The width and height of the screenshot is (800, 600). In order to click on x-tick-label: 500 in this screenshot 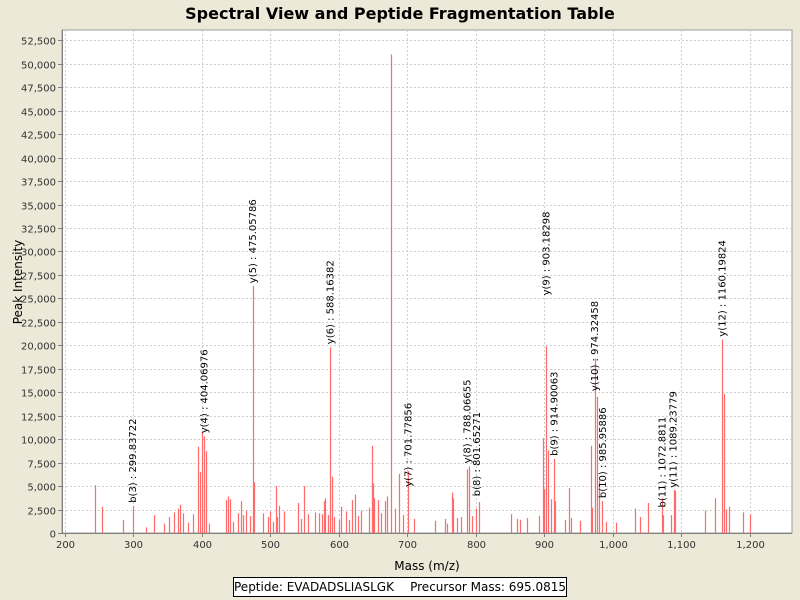, I will do `click(270, 545)`.